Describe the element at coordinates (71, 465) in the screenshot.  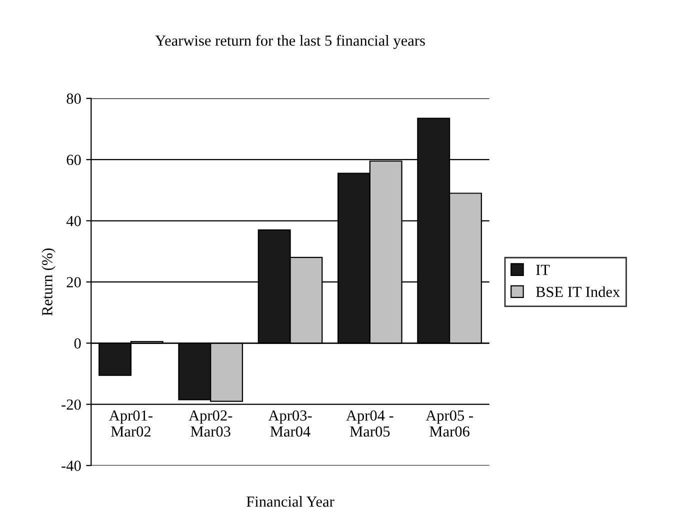
I see `y-tick-label: -40` at that location.